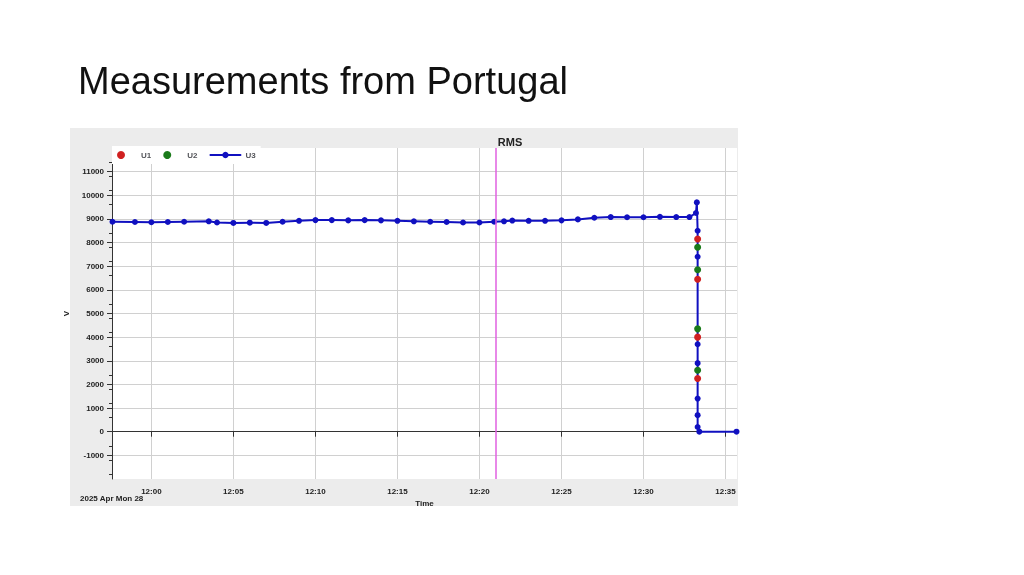  What do you see at coordinates (95, 384) in the screenshot?
I see `y-tick-label: 2000` at bounding box center [95, 384].